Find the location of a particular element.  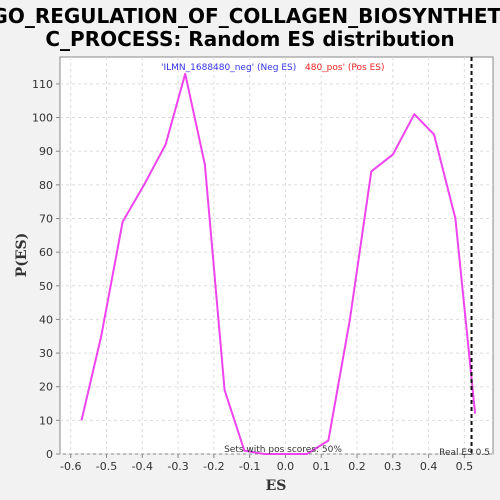

x-tick-label: 0.0 is located at coordinates (286, 466).